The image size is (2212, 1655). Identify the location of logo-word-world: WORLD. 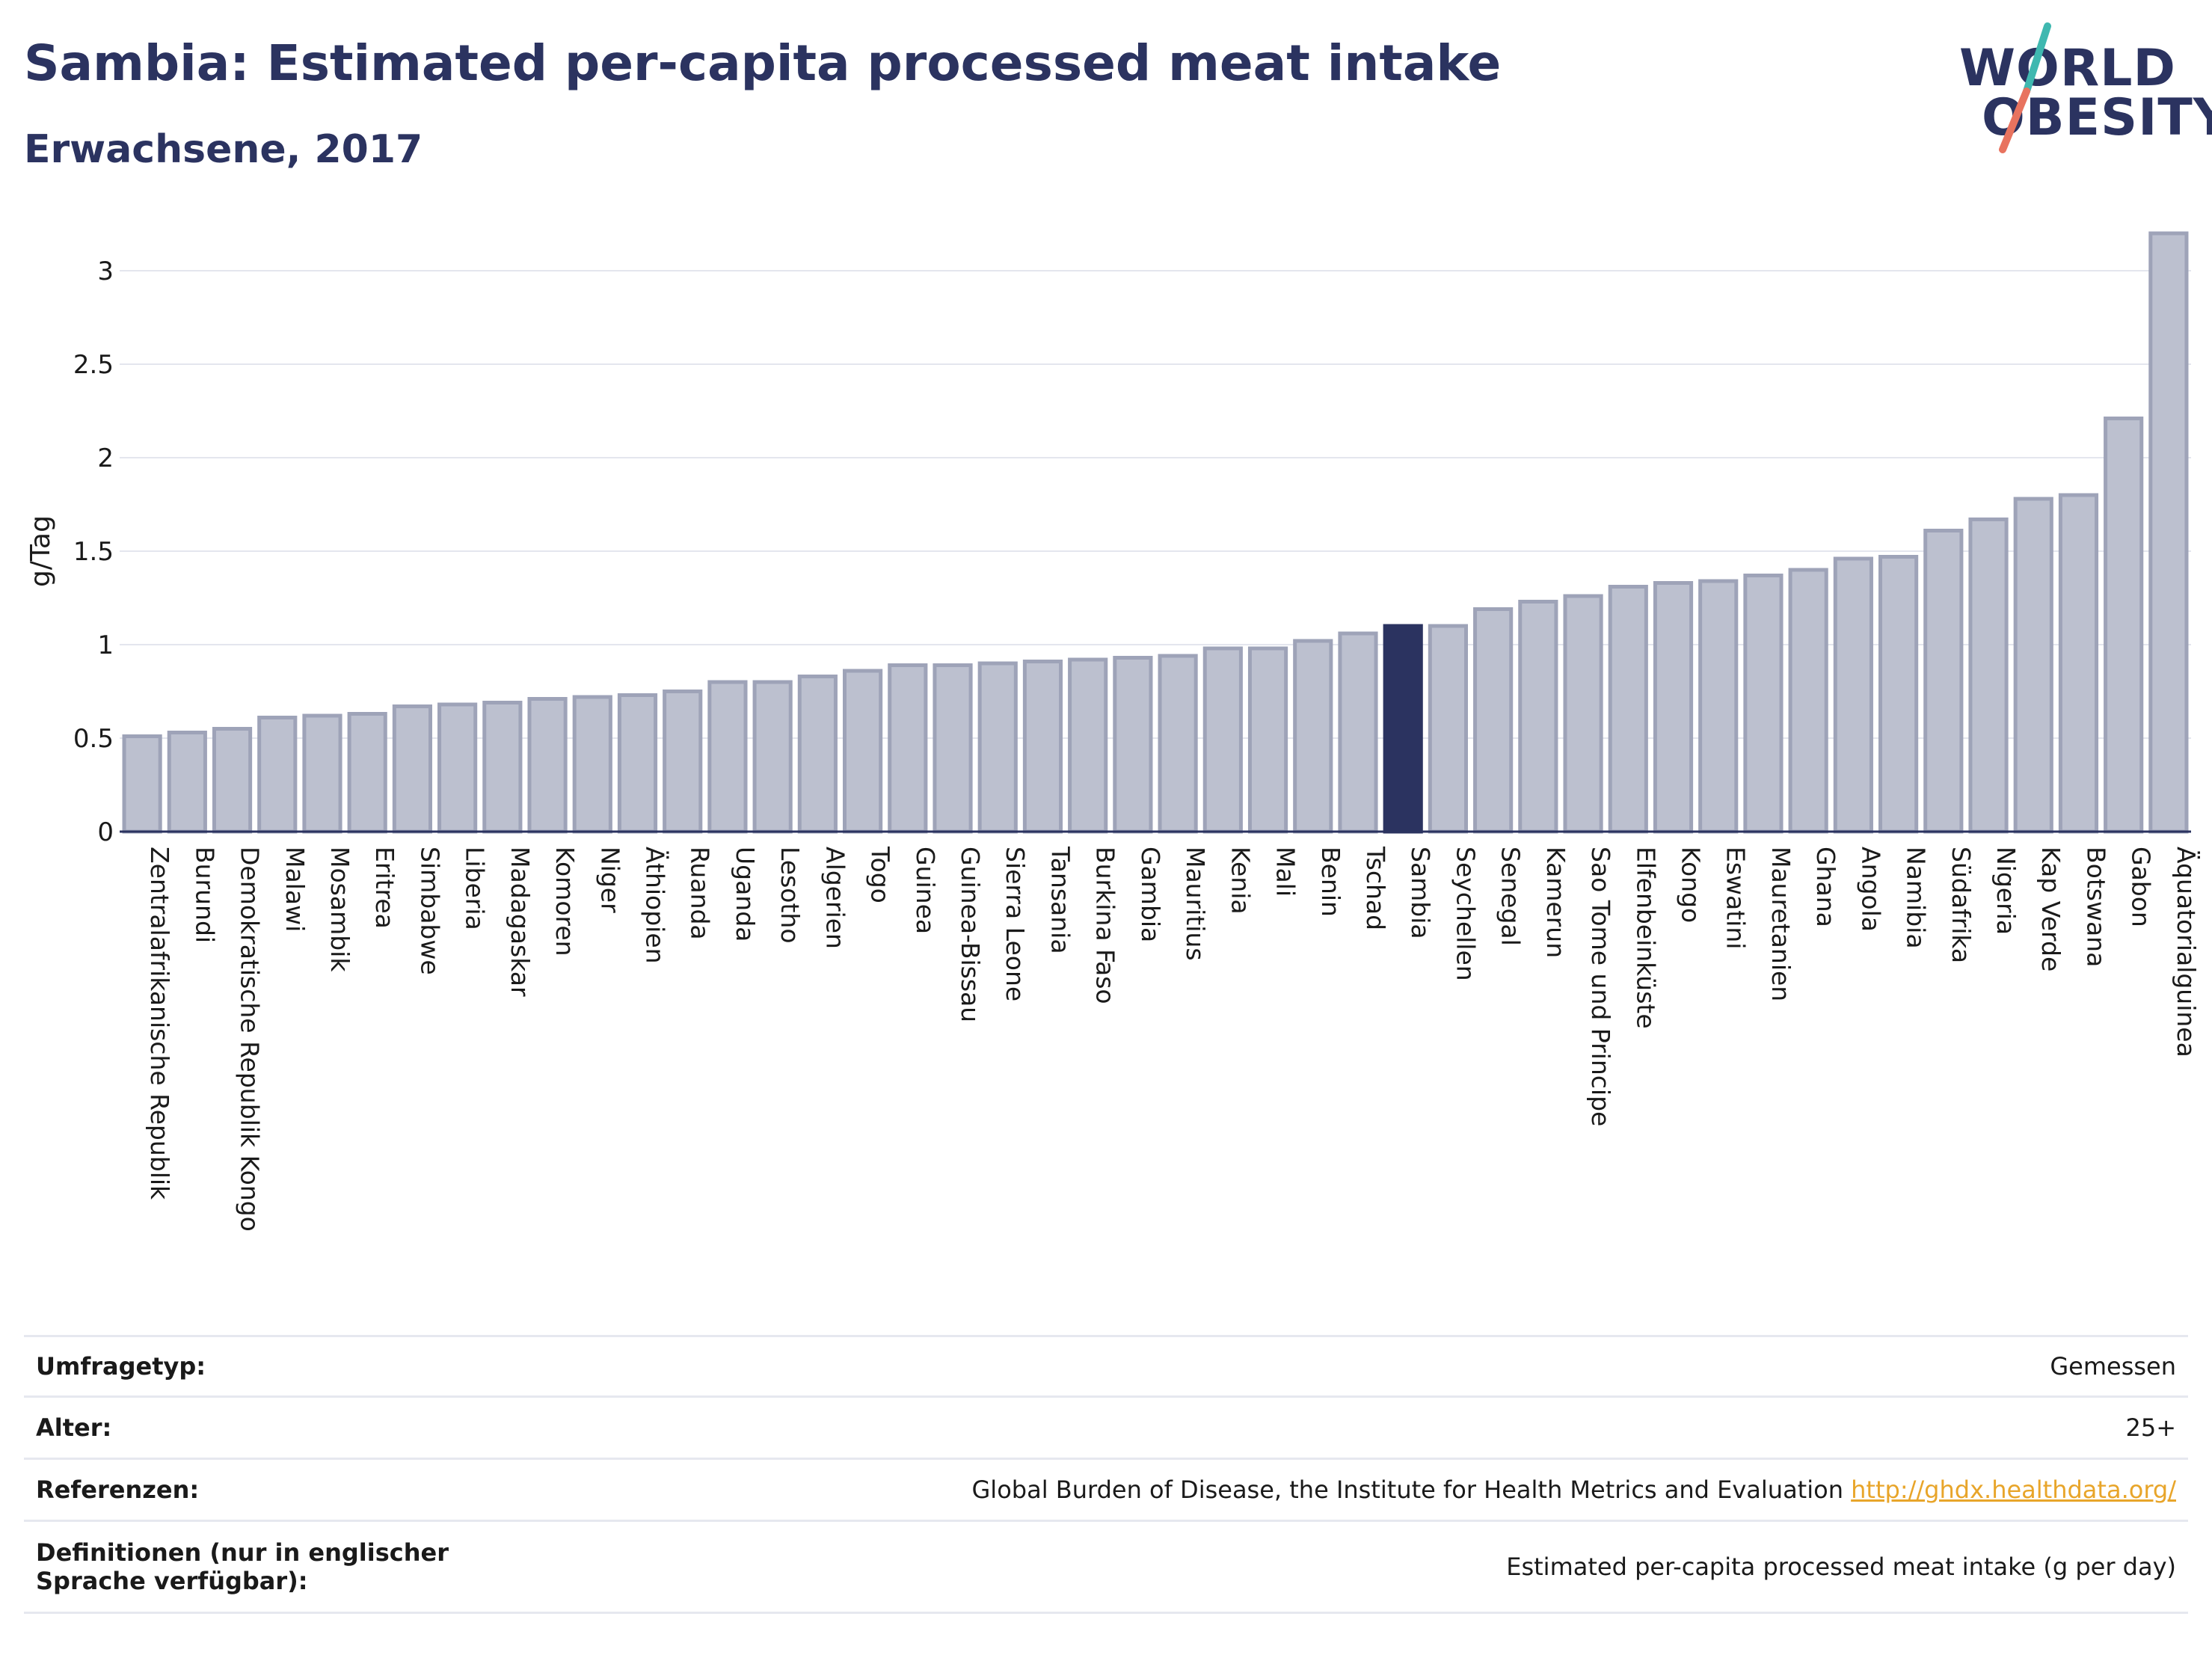
(2067, 68).